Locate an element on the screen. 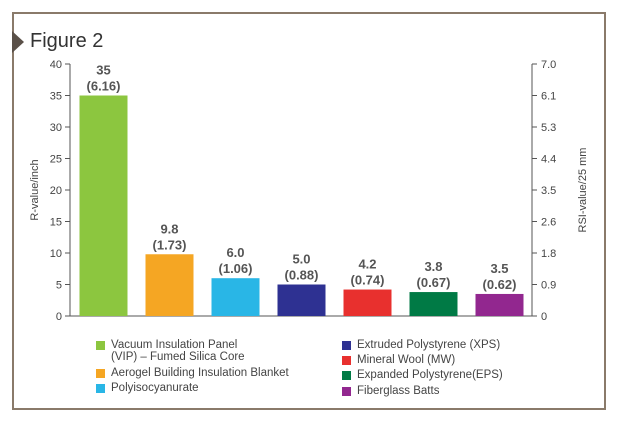  legend-label-line: Polyisocyanurate is located at coordinates (155, 388).